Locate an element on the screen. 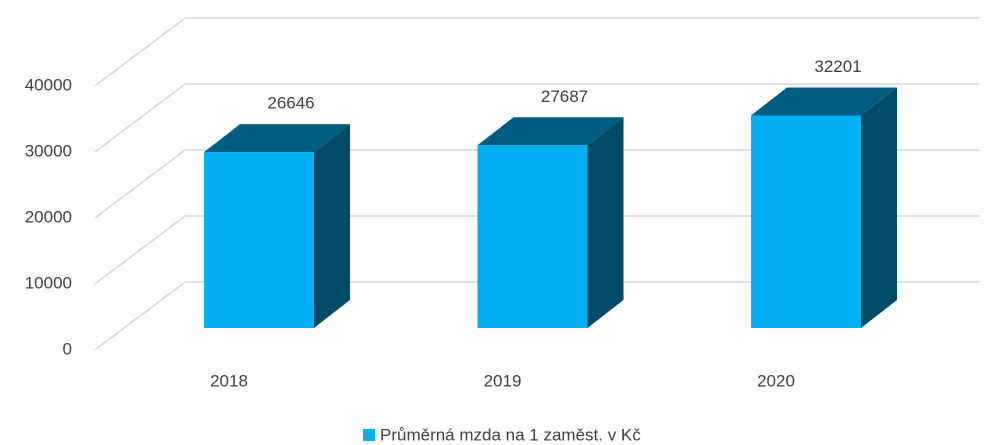 The height and width of the screenshot is (445, 996). data-label: 26646 is located at coordinates (290, 103).